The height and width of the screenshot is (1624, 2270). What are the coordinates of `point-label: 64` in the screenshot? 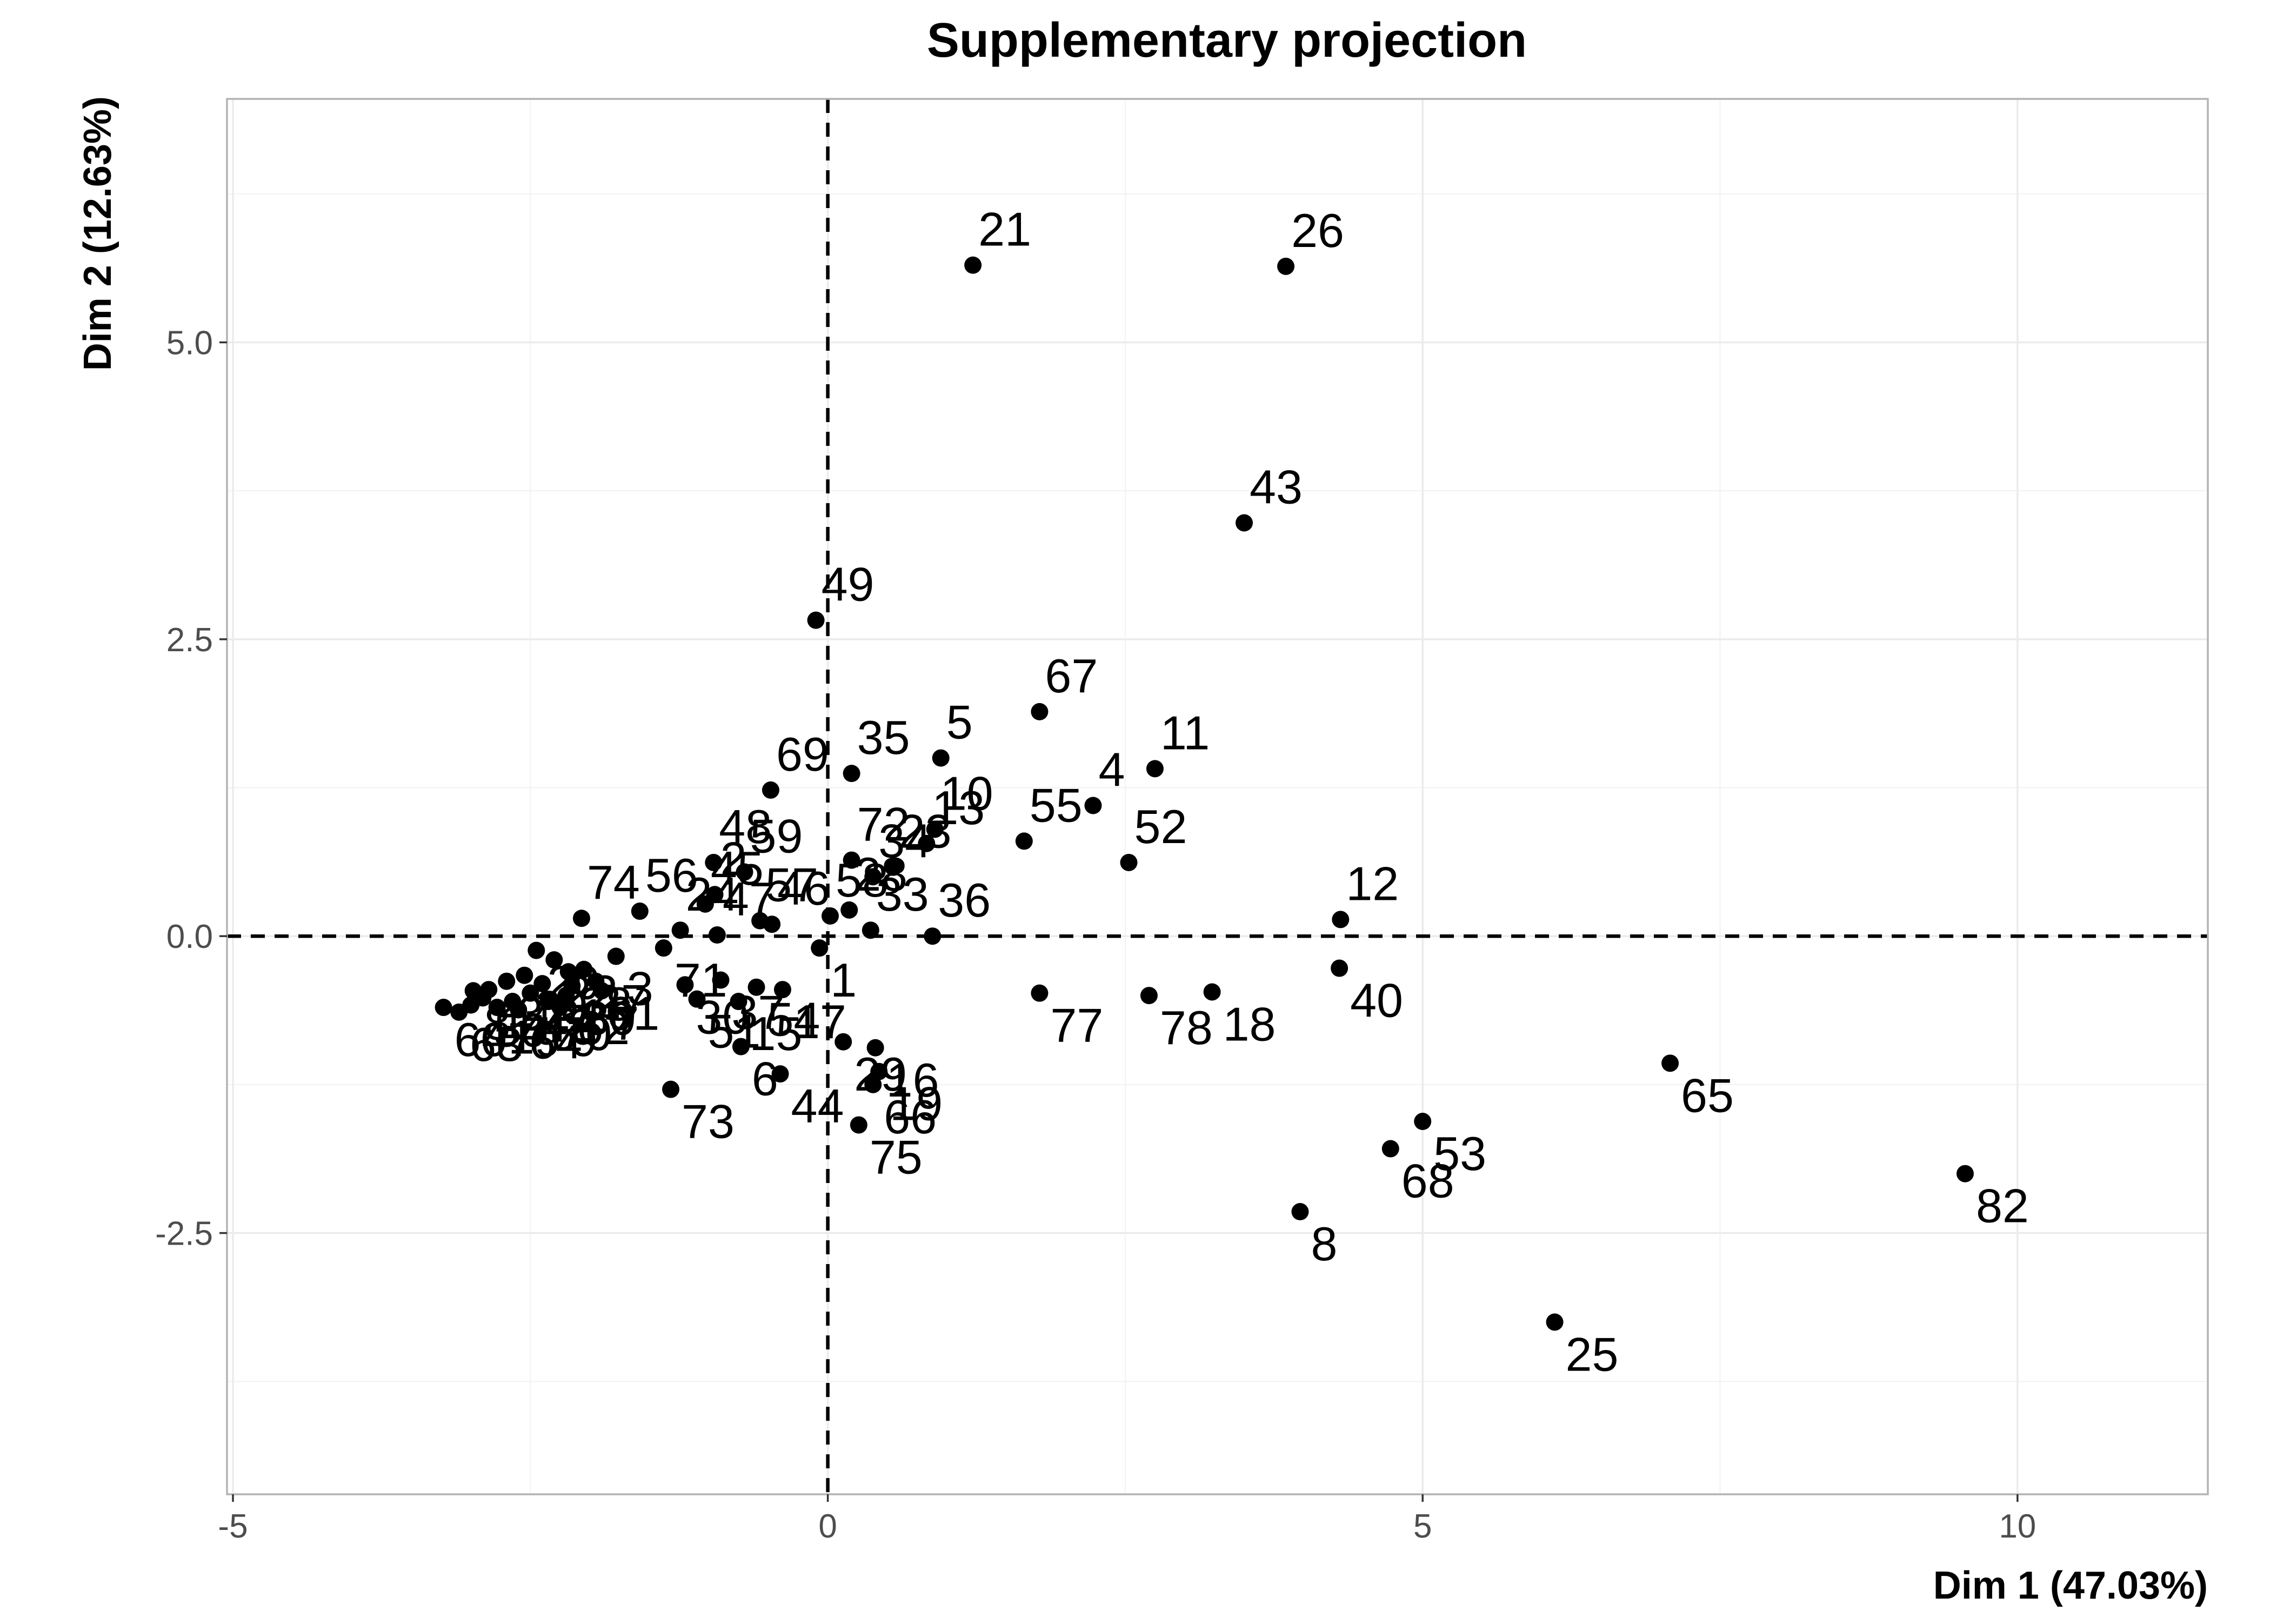 It's located at (555, 1041).